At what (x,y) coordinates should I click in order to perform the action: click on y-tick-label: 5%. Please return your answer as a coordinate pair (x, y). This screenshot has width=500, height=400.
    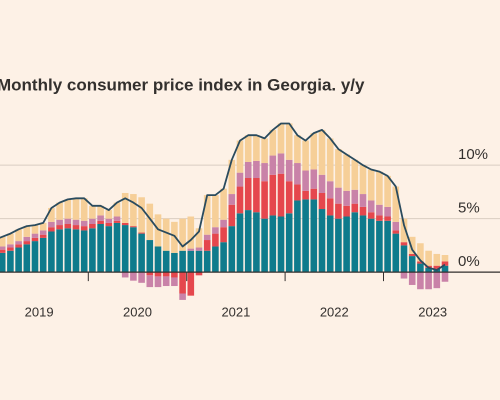
    Looking at the image, I should click on (469, 208).